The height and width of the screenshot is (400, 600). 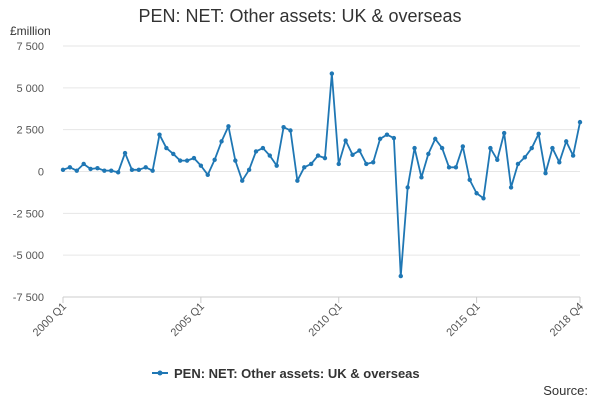 I want to click on x-tick-label: 2015 Q1, so click(x=463, y=320).